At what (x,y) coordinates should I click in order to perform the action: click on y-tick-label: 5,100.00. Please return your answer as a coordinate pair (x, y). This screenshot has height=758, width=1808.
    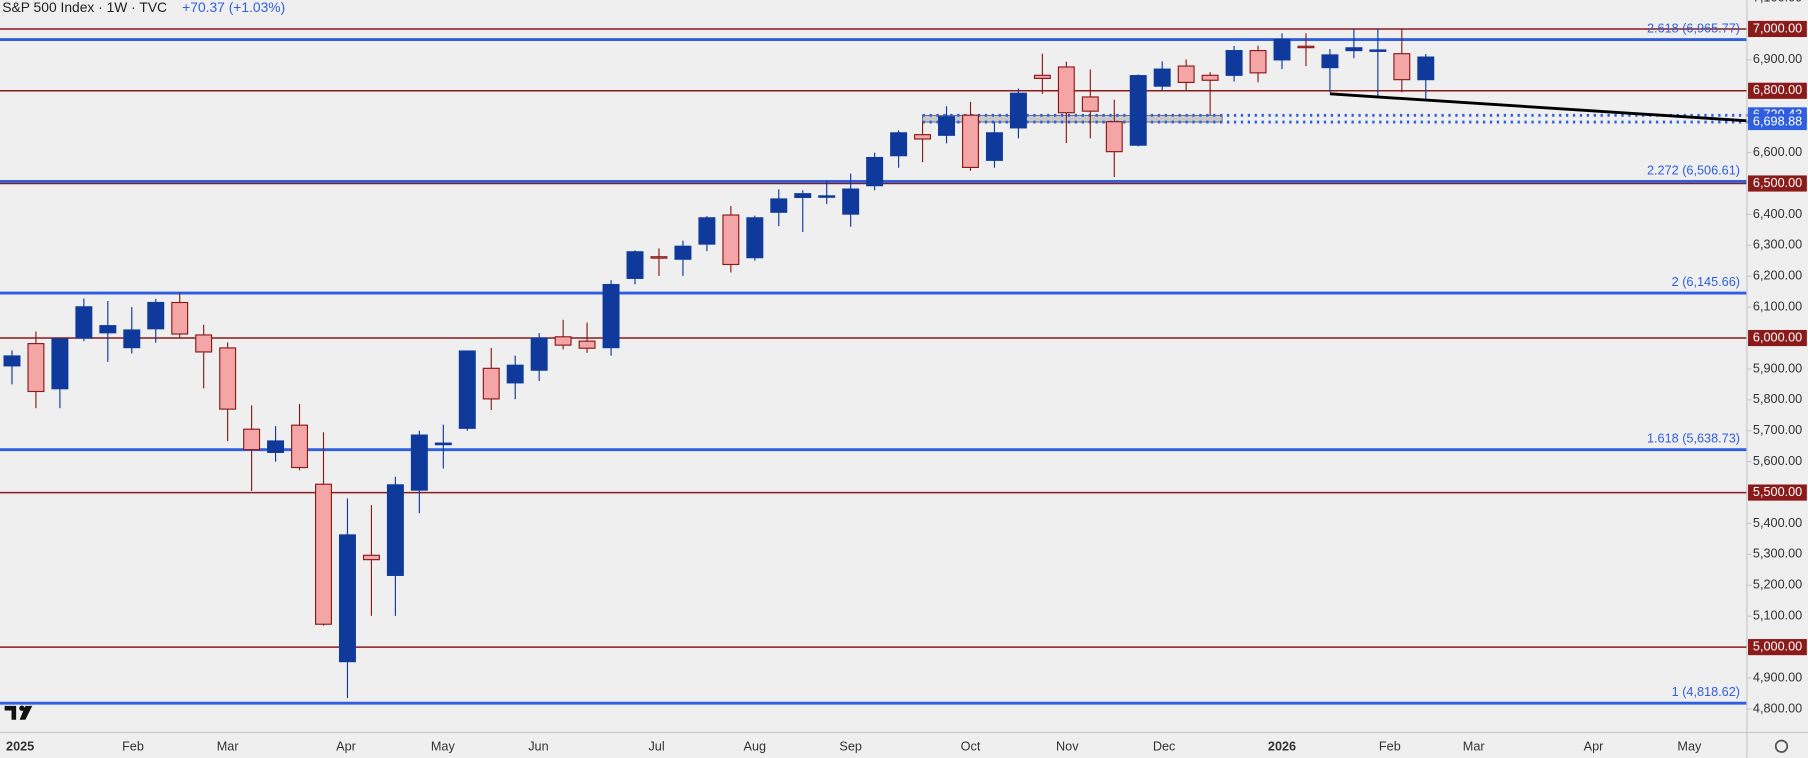
    Looking at the image, I should click on (1777, 616).